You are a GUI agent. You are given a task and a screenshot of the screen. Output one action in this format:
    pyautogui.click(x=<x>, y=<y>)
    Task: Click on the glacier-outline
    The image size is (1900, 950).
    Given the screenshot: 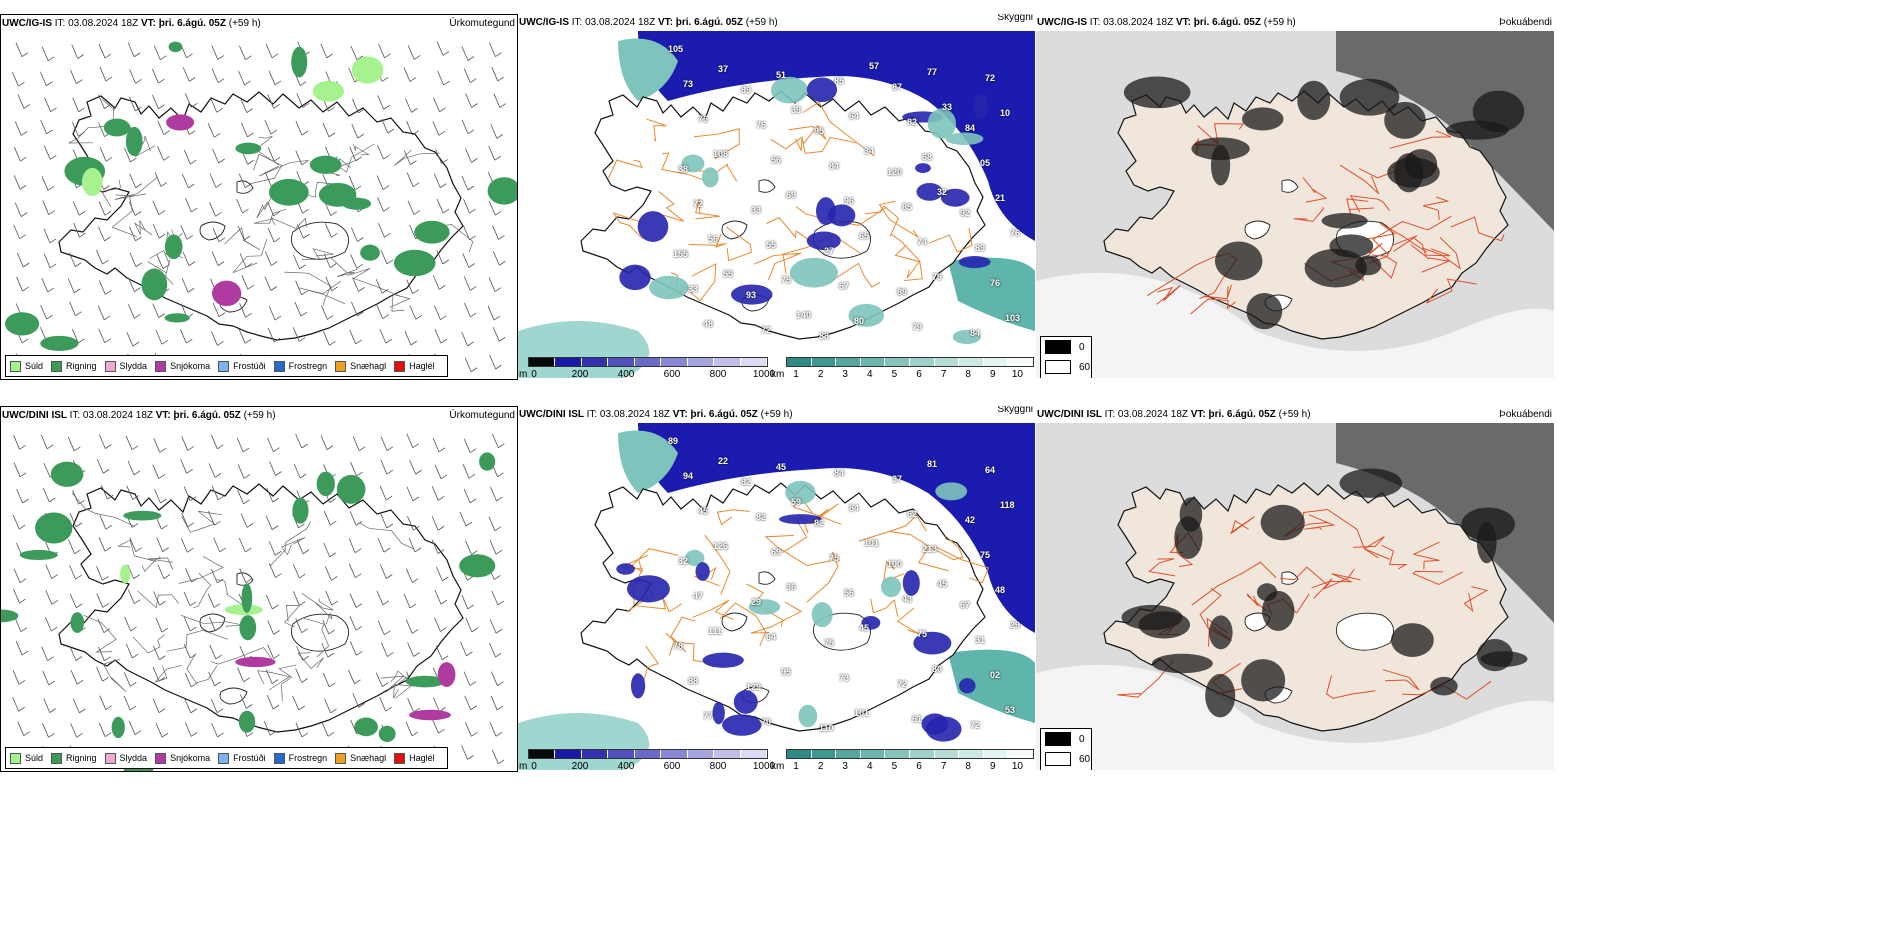 What is the action you would take?
    pyautogui.click(x=320, y=240)
    